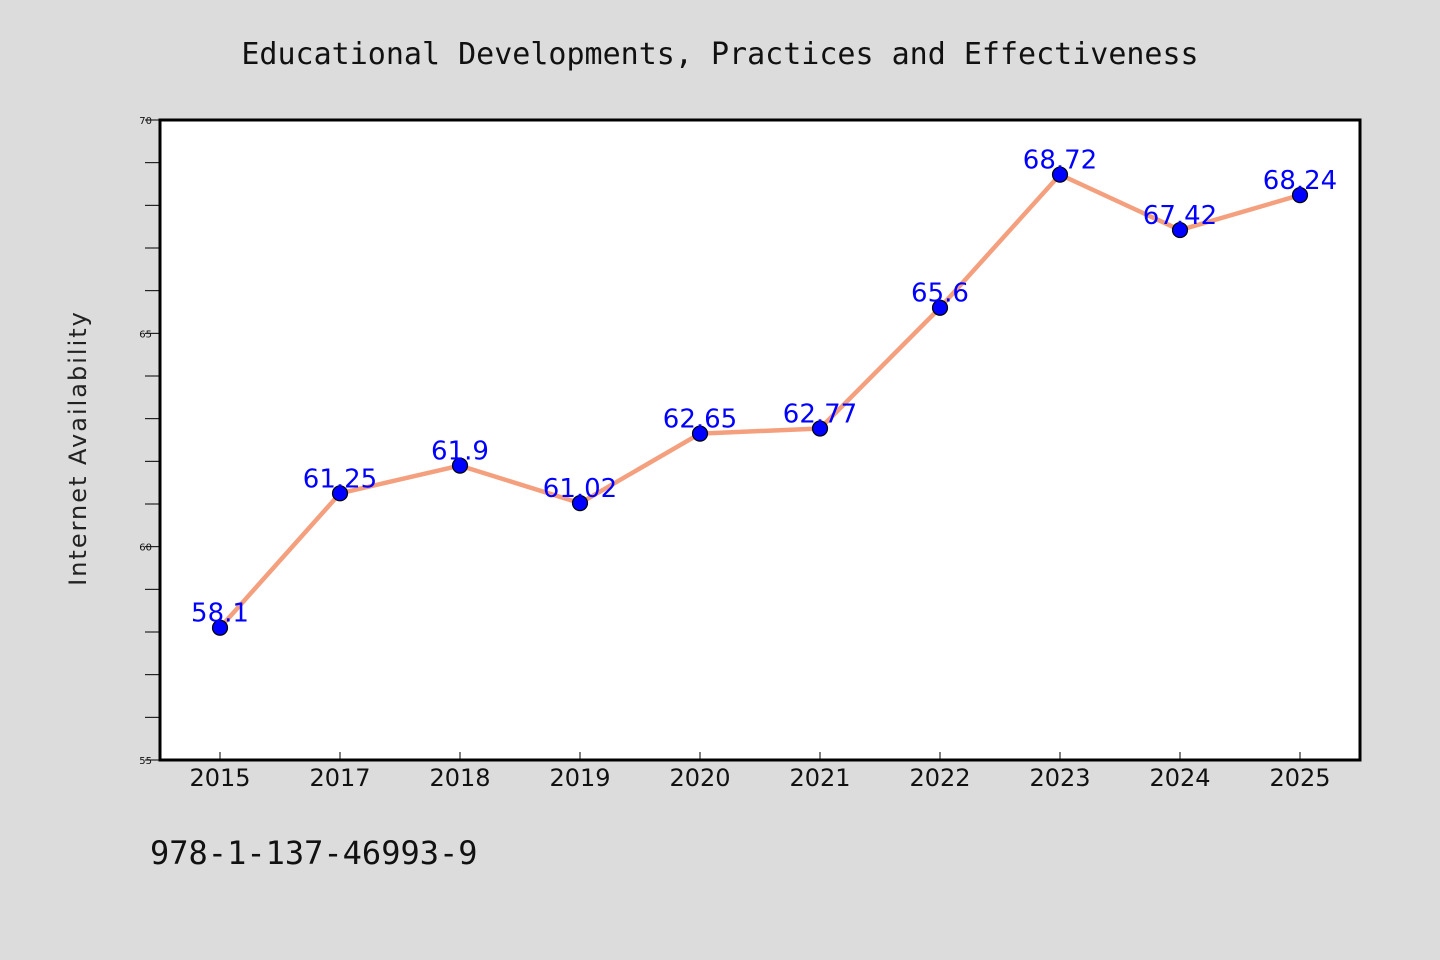  What do you see at coordinates (78, 448) in the screenshot?
I see `y-axis-label: Internet Availability` at bounding box center [78, 448].